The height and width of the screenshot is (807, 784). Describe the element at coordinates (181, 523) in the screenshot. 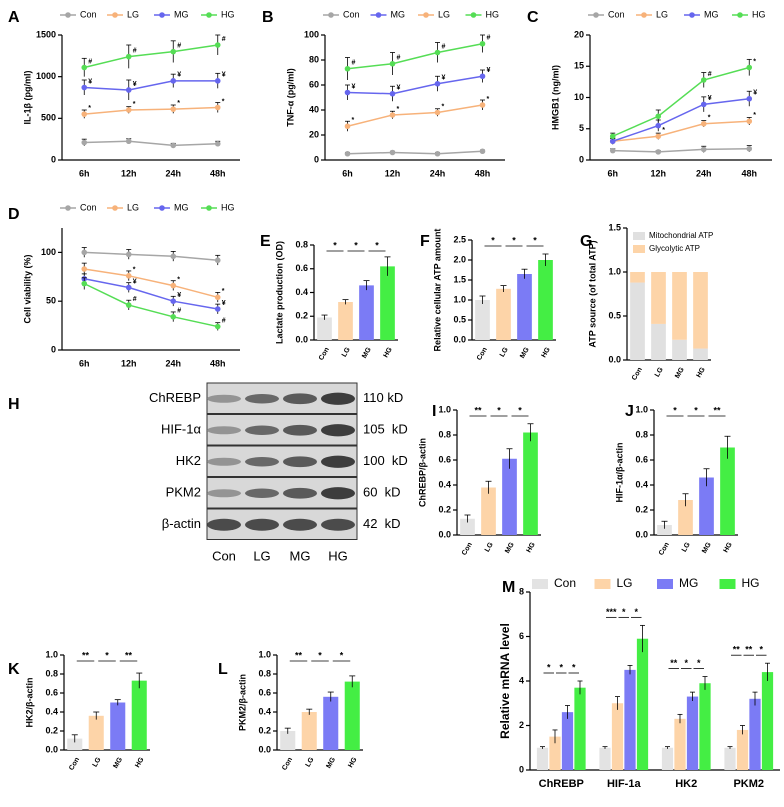

I see `protein-label: β-actin` at that location.